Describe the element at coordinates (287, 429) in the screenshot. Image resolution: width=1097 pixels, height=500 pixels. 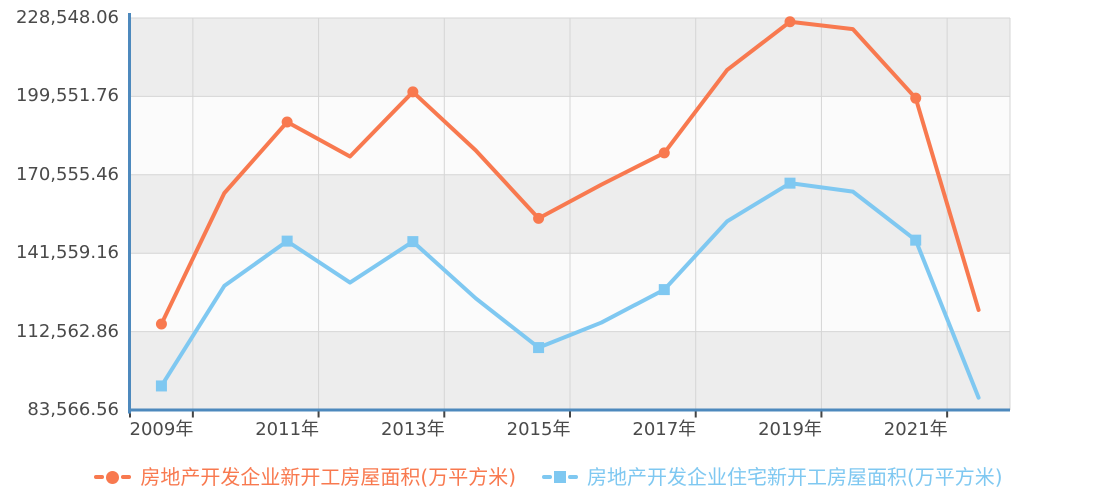
I see `x-axis-label: 2011年` at that location.